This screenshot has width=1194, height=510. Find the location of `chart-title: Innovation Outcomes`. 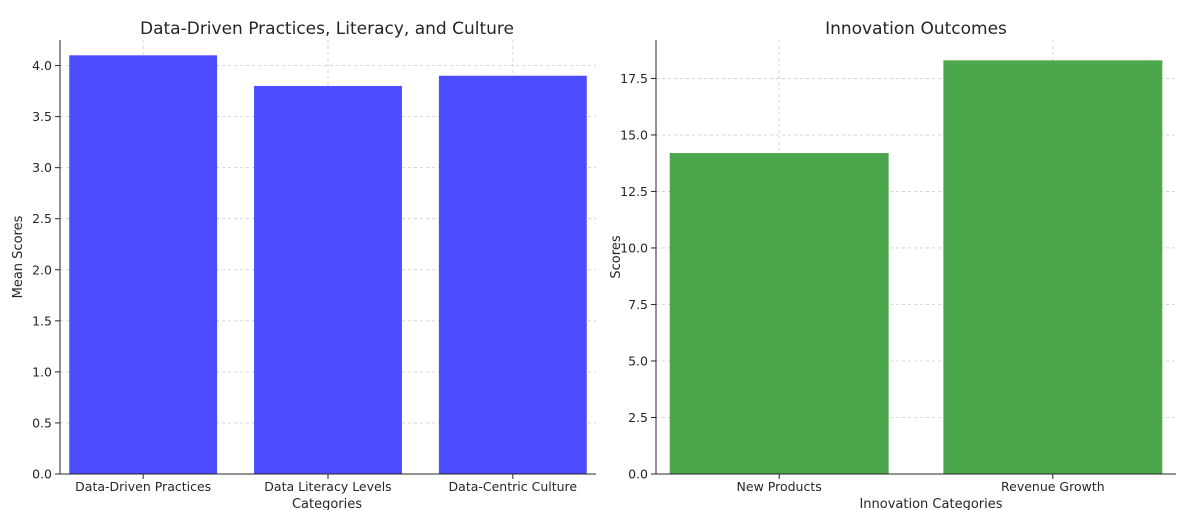

chart-title: Innovation Outcomes is located at coordinates (916, 29).